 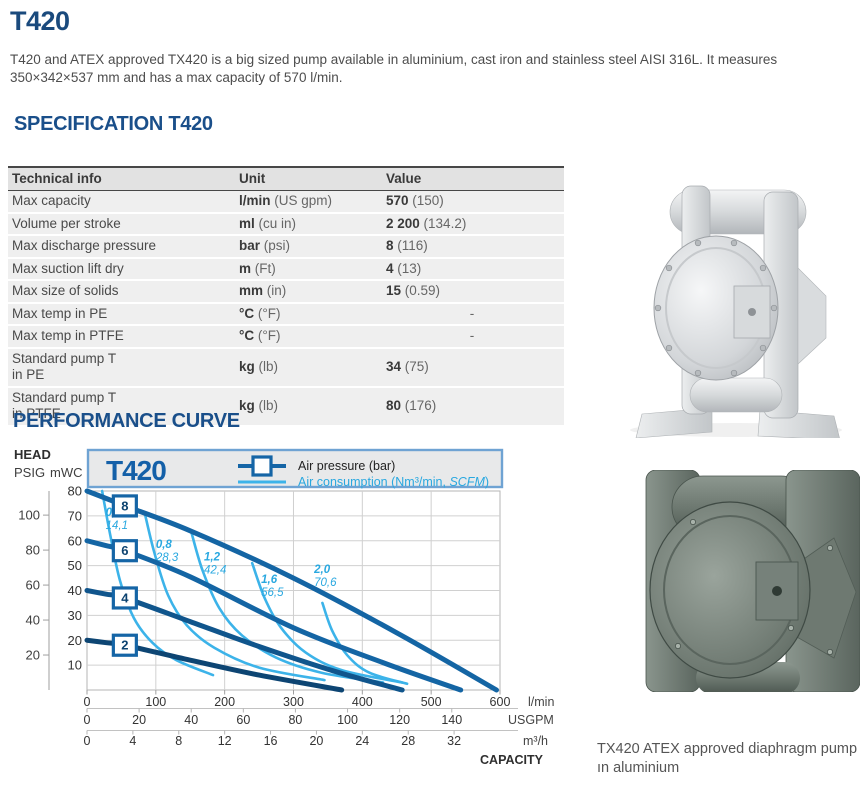 I want to click on pressure-marker-8bar: 8, so click(x=124, y=506).